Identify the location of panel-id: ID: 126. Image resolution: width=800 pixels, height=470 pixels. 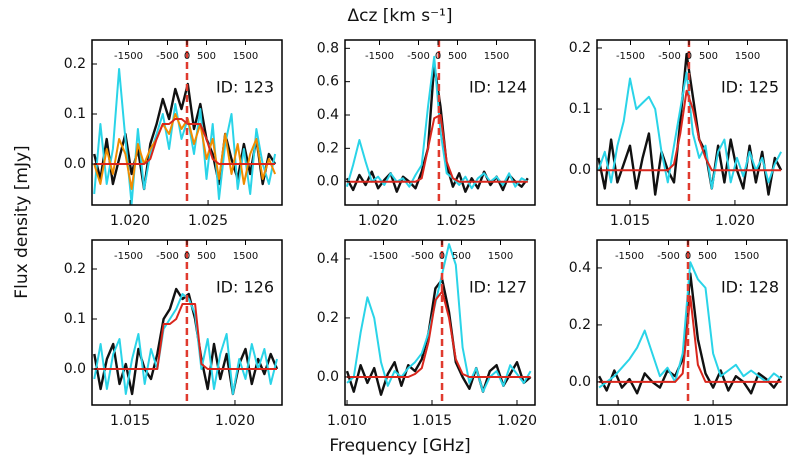
(245, 287).